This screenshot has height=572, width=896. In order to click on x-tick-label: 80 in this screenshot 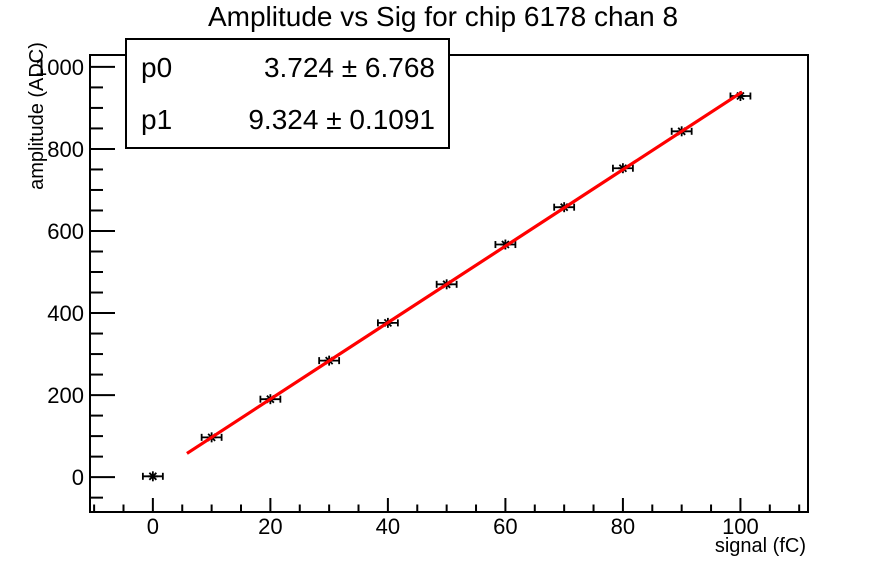, I will do `click(623, 526)`.